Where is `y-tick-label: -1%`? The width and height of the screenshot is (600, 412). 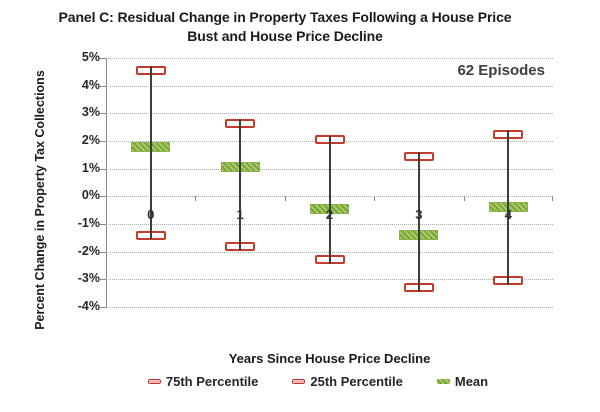
y-tick-label: -1% is located at coordinates (88, 223).